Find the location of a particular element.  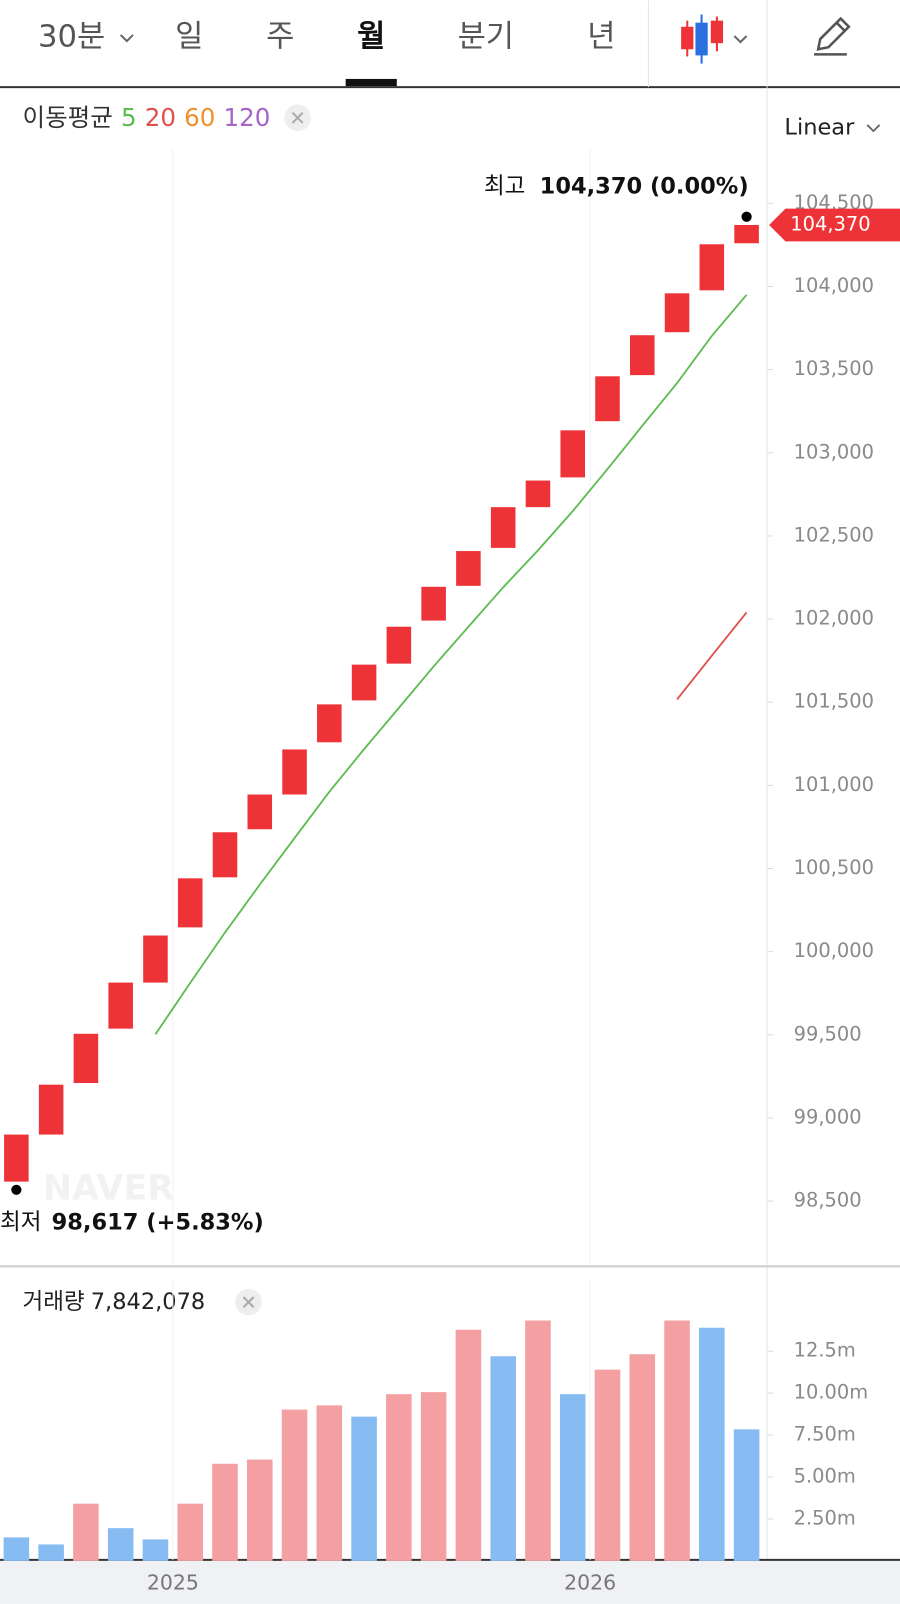

tab-active: 월 is located at coordinates (371, 37).